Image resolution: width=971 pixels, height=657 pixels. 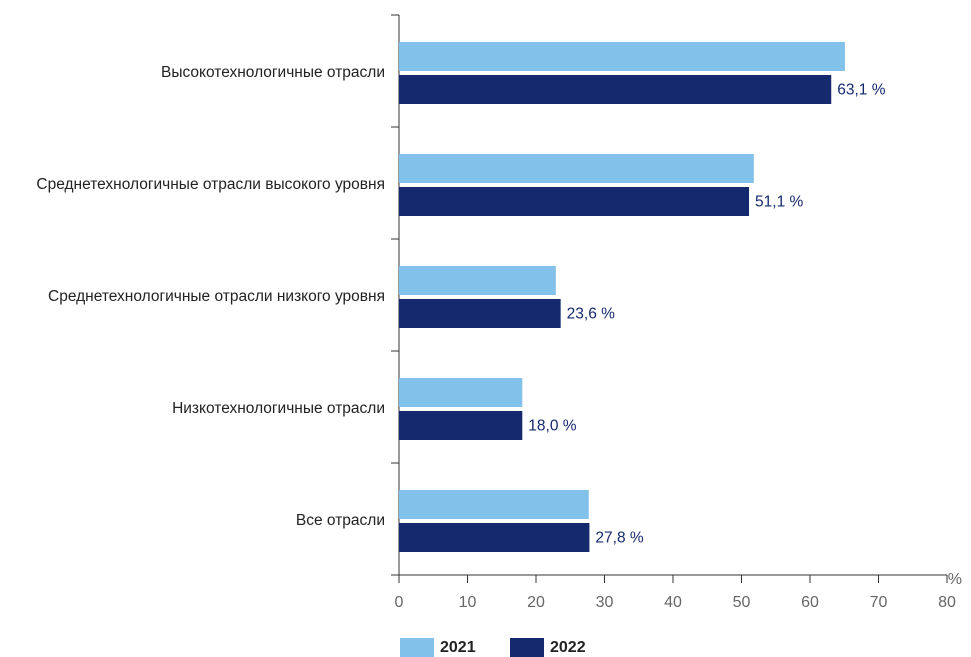 I want to click on value-label: 23,6 %, so click(x=591, y=314).